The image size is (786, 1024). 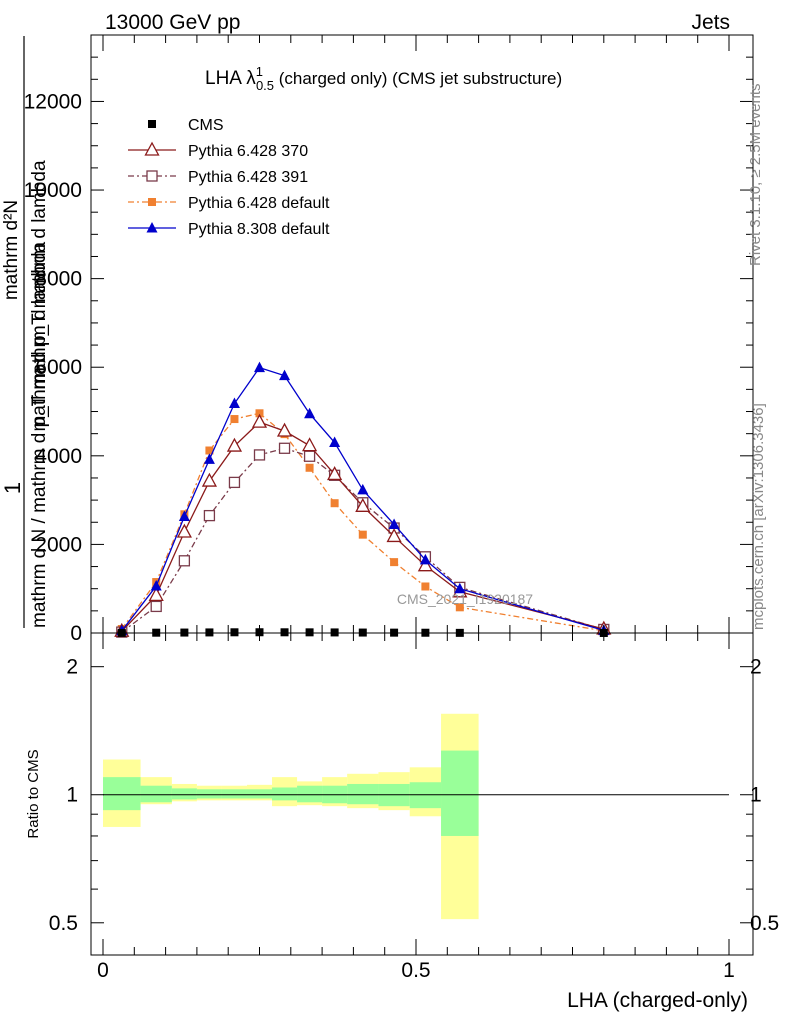 I want to click on x-tick-label: 1, so click(x=729, y=970).